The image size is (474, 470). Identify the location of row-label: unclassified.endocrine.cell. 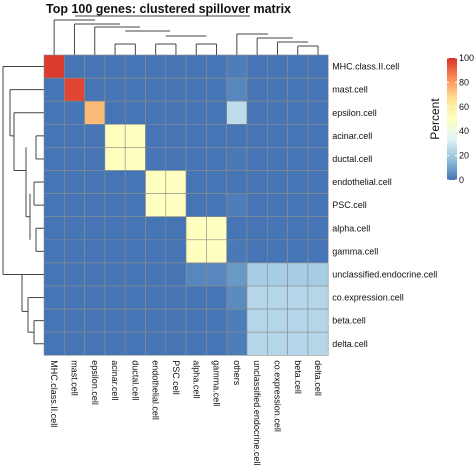
(384, 274).